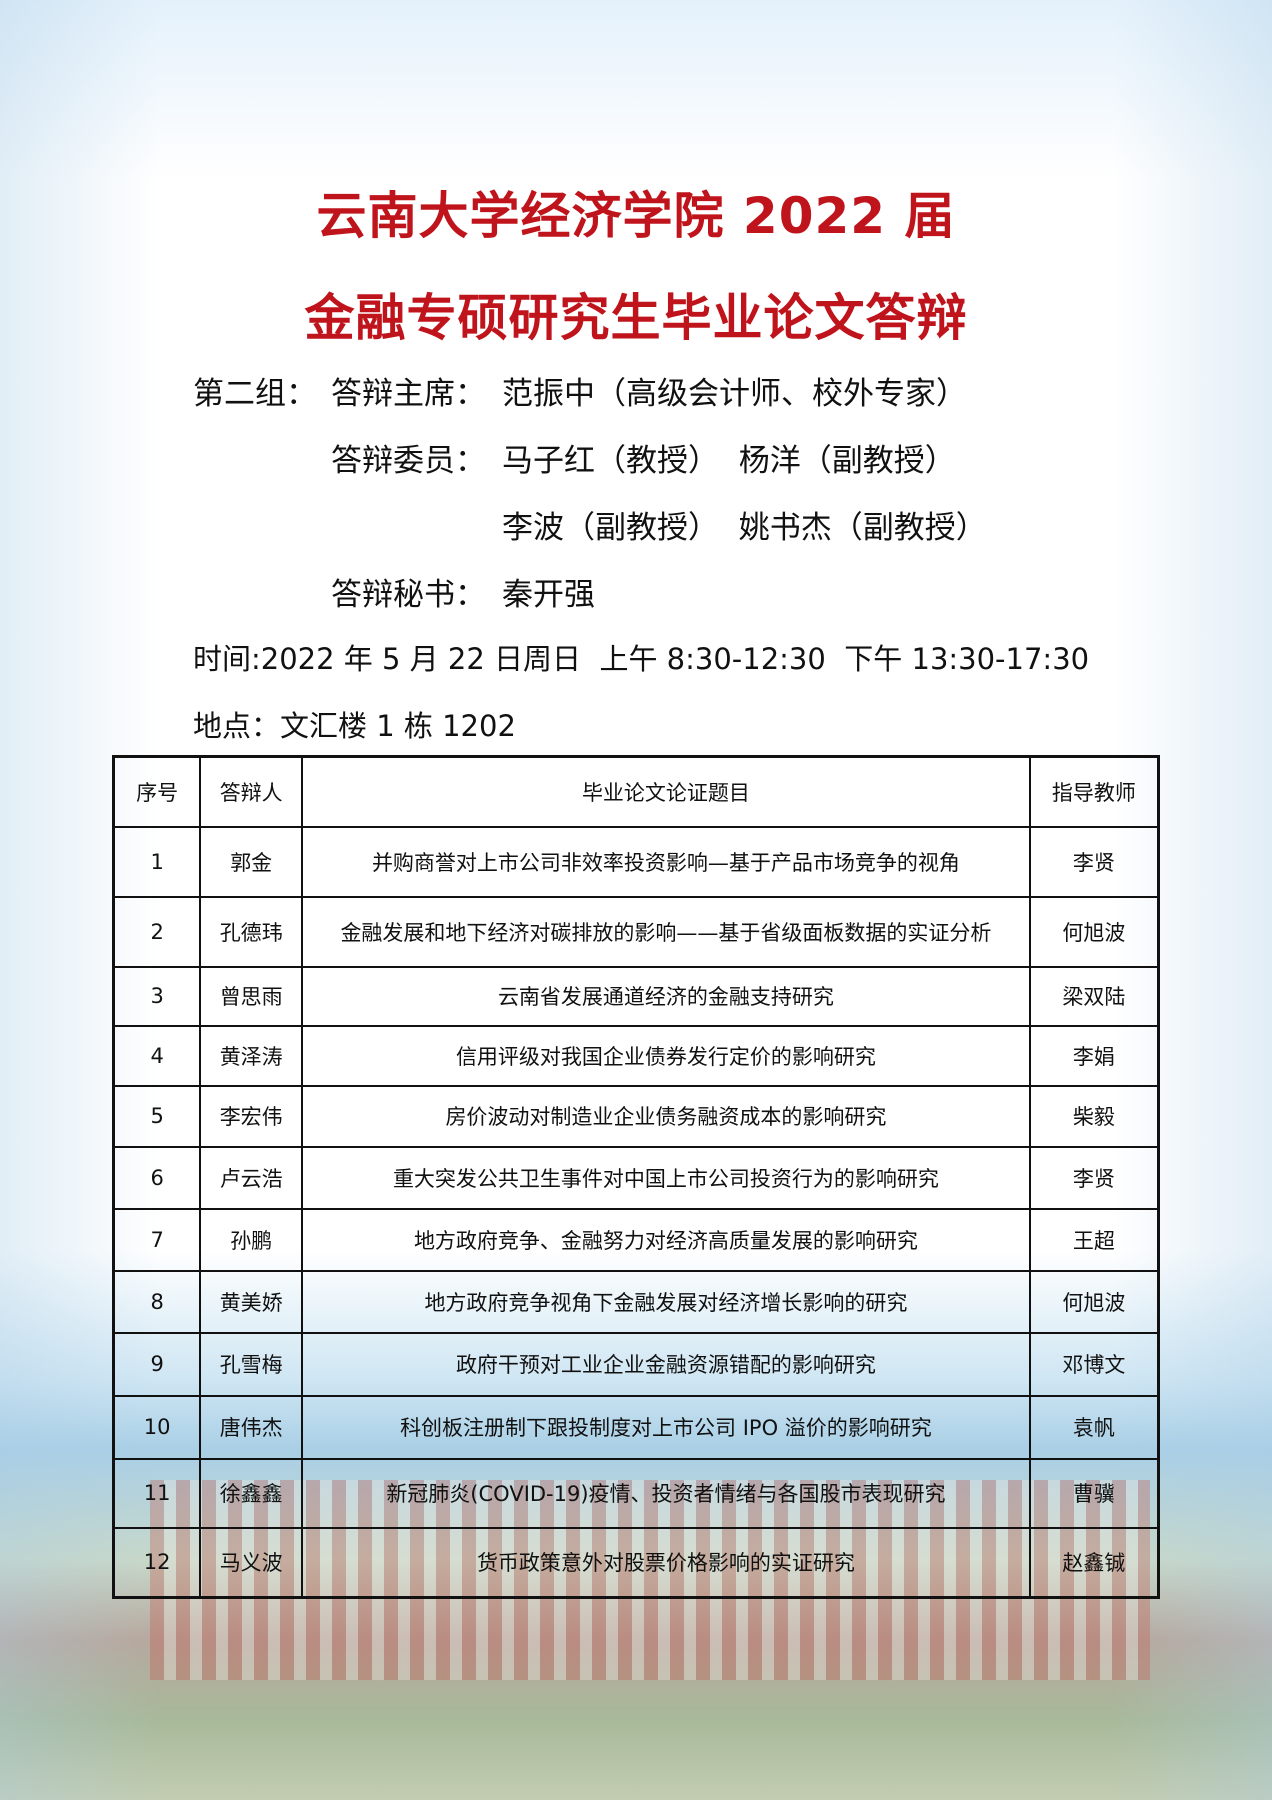 This screenshot has width=1272, height=1800. I want to click on cell-thesis-title: 房价波动对制造业企业债务融资成本的影响研究, so click(666, 1116).